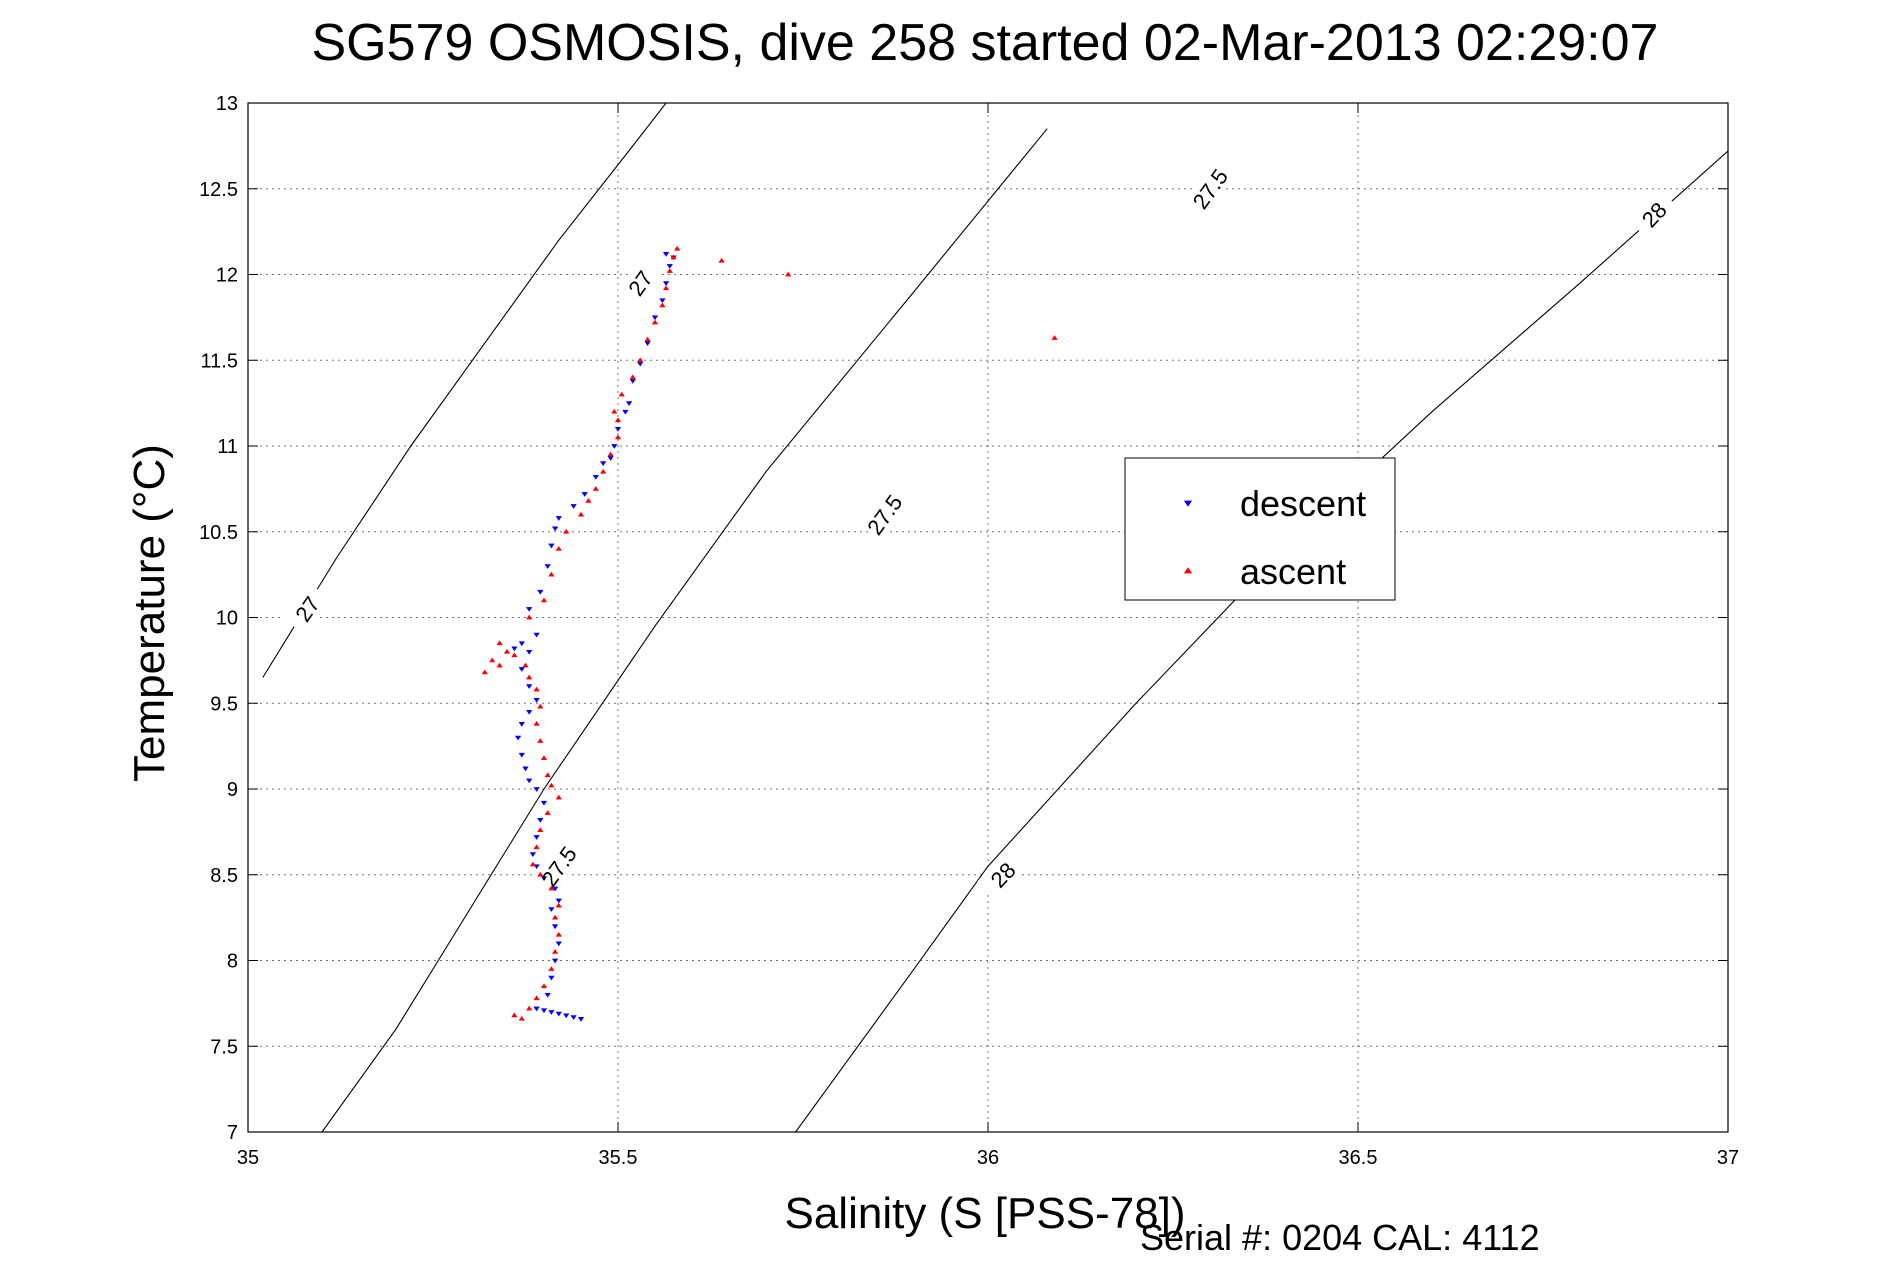  I want to click on y-tick-label: 13, so click(227, 104).